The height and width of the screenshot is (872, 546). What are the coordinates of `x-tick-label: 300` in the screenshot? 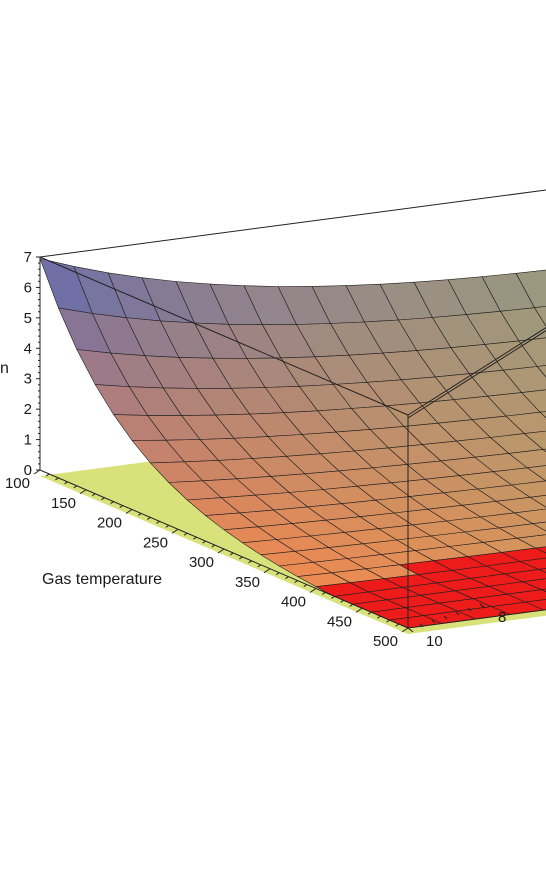 It's located at (201, 562).